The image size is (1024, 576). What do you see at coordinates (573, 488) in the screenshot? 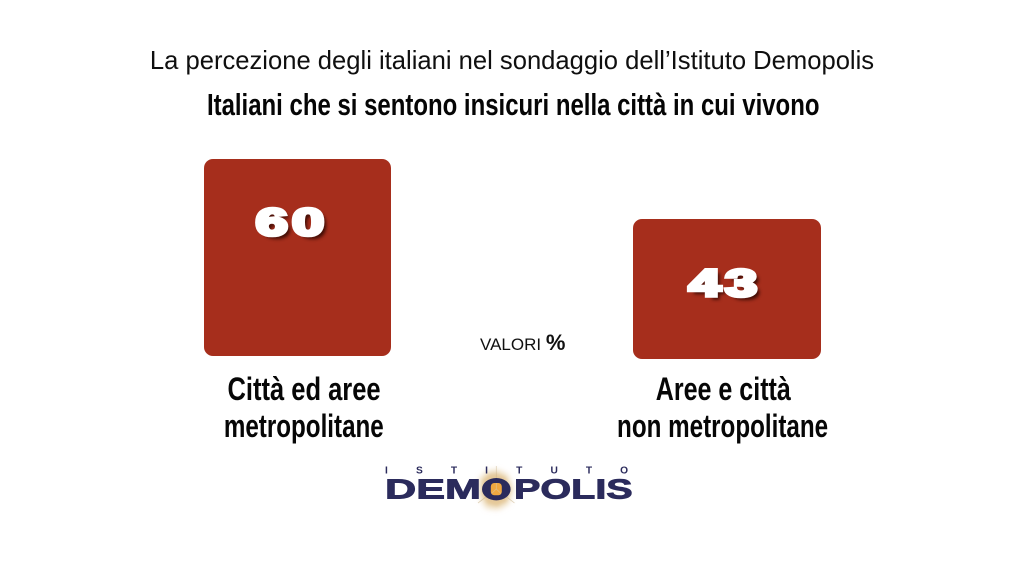
I see `svg-text: POLIS` at bounding box center [573, 488].